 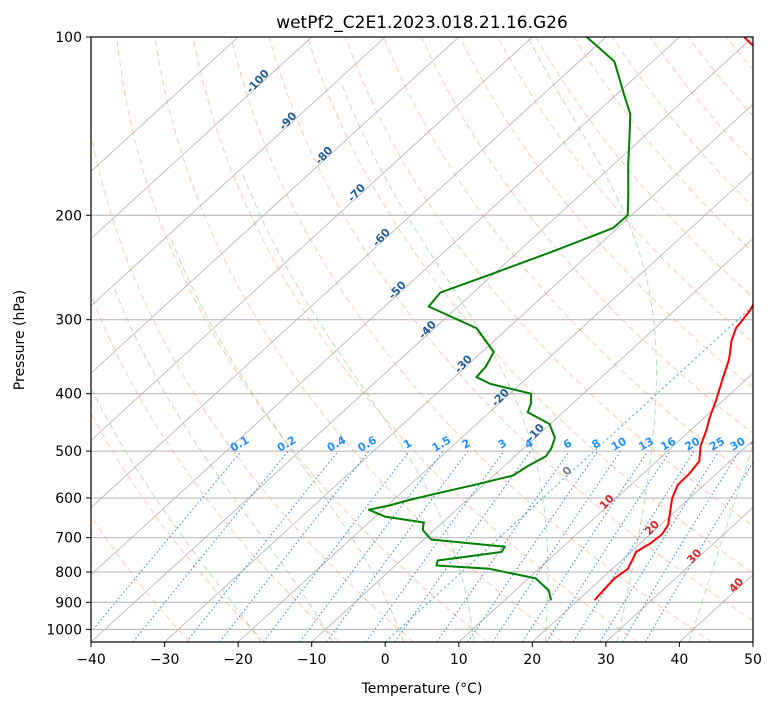 I want to click on y-tick-label: 700, so click(x=68, y=539).